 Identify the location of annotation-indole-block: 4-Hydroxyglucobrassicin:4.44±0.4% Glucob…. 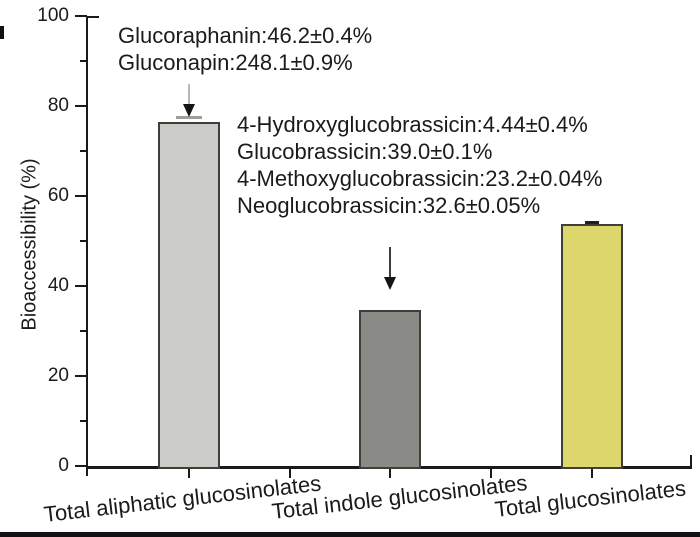
(420, 165).